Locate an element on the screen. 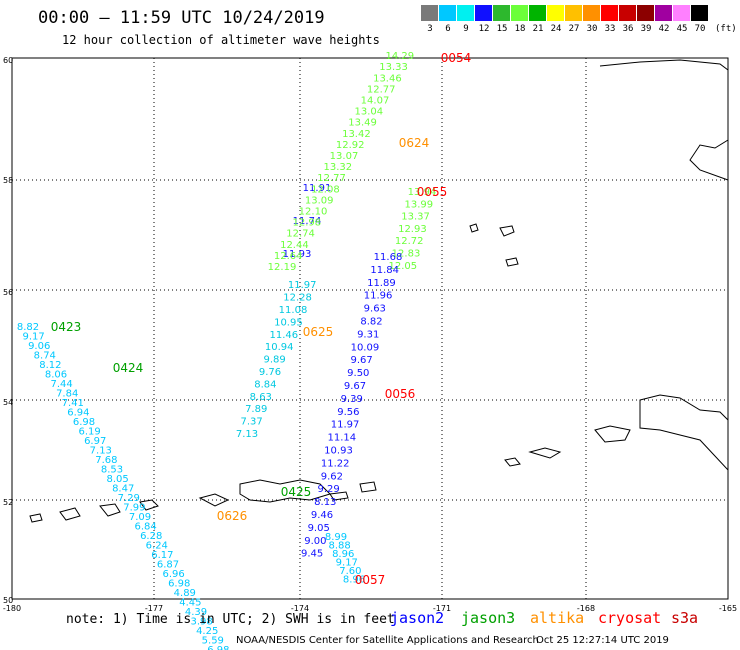 The image size is (740, 650). wave-height-value: 7.09 is located at coordinates (140, 517).